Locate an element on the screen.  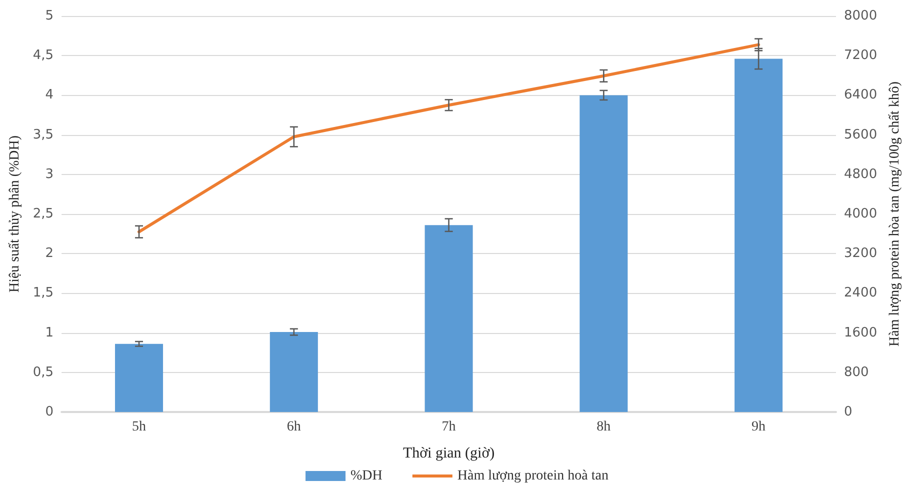
y-tick-label: 2,5 is located at coordinates (43, 214).